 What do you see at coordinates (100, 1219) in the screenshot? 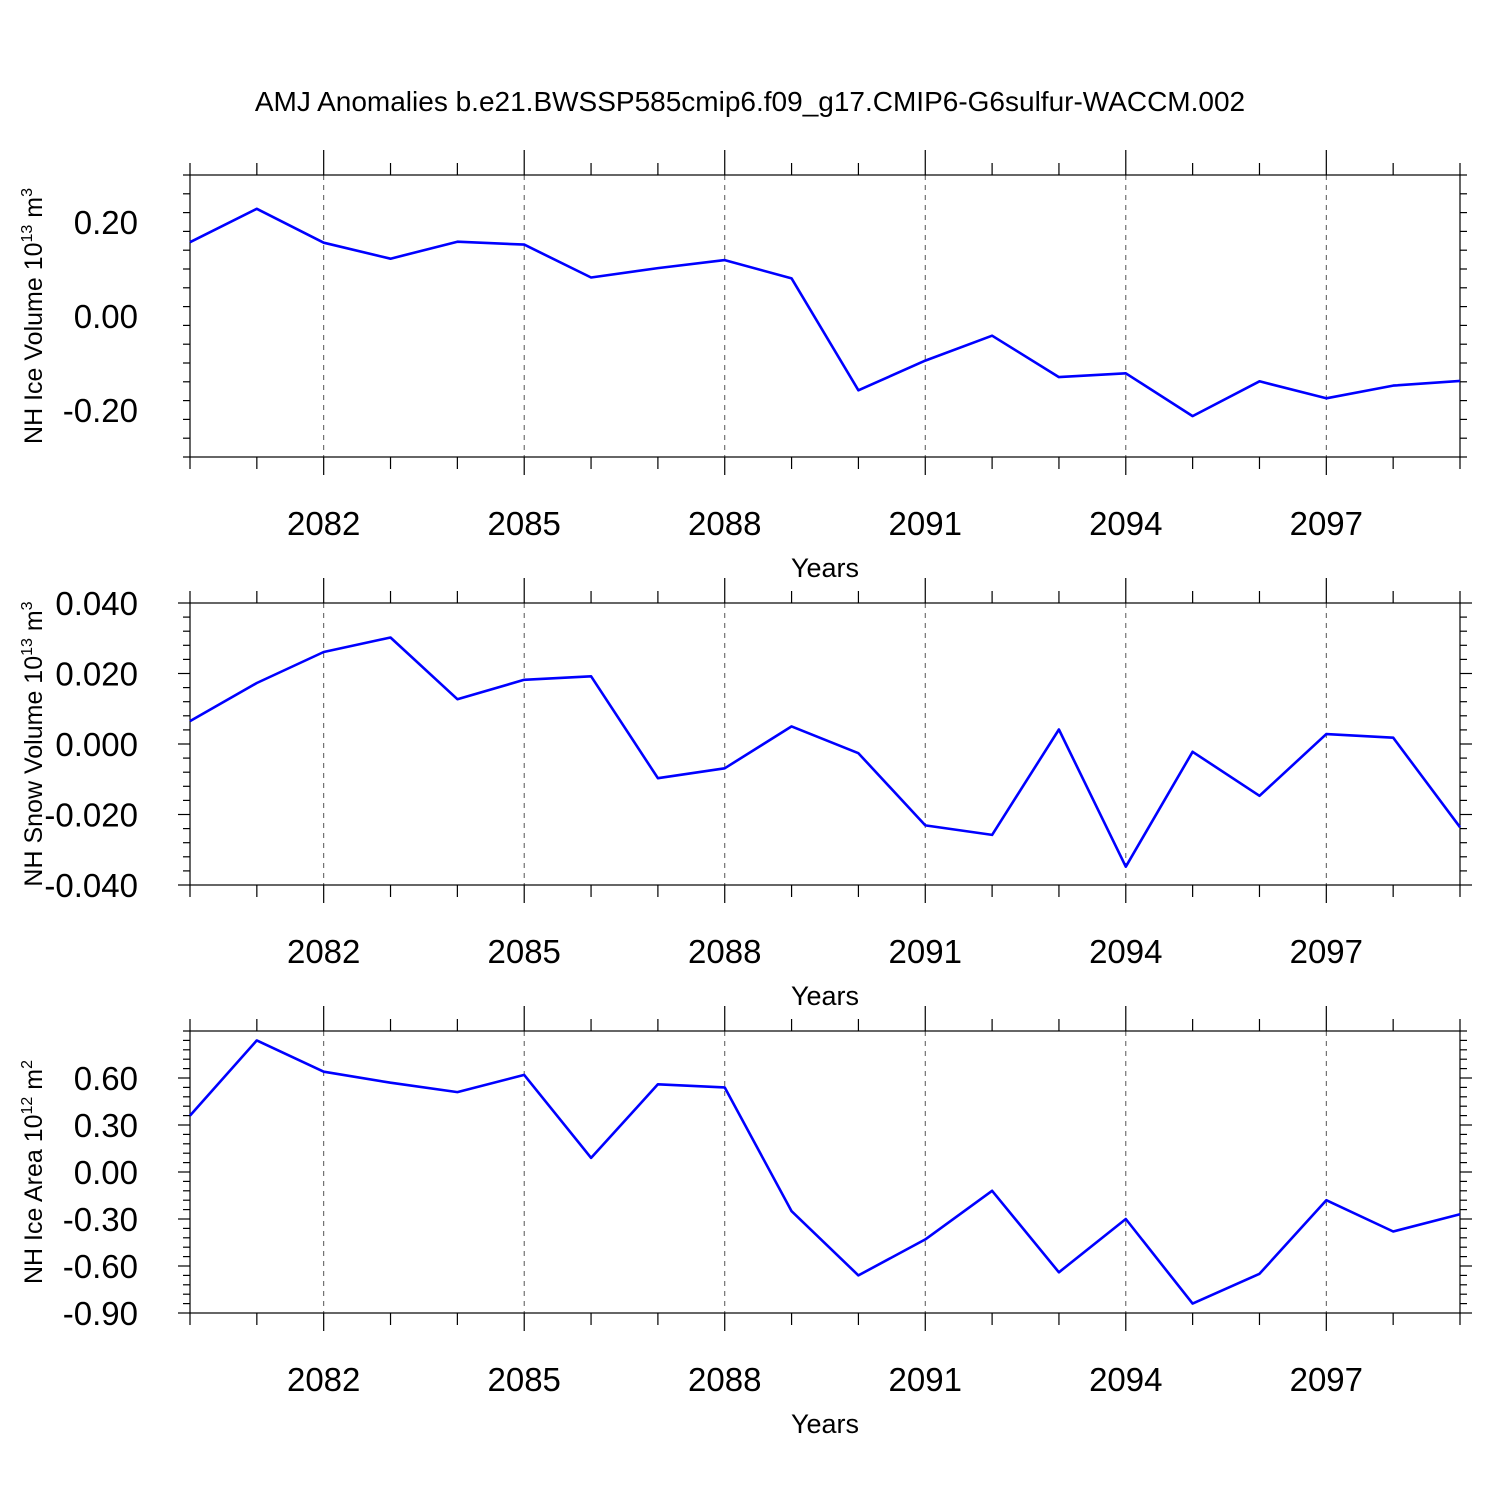
I see `y-tick-label: -0.30` at bounding box center [100, 1219].